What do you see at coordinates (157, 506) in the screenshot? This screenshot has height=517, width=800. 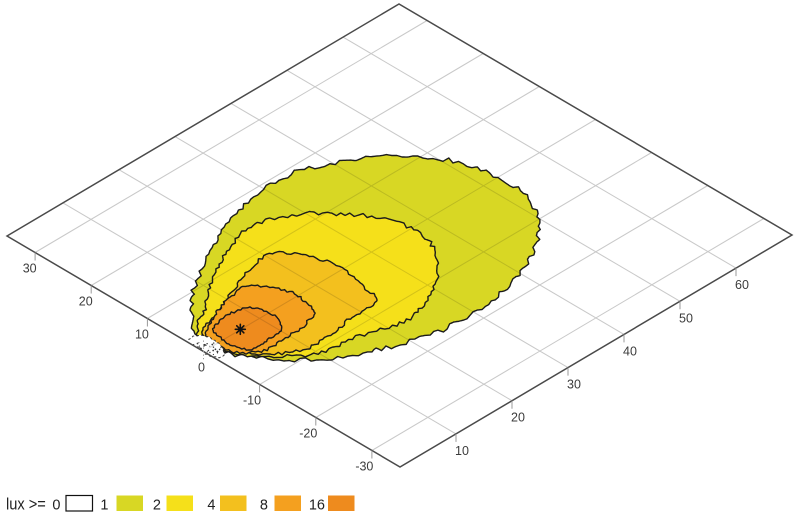 I see `svg-text: 2` at bounding box center [157, 506].